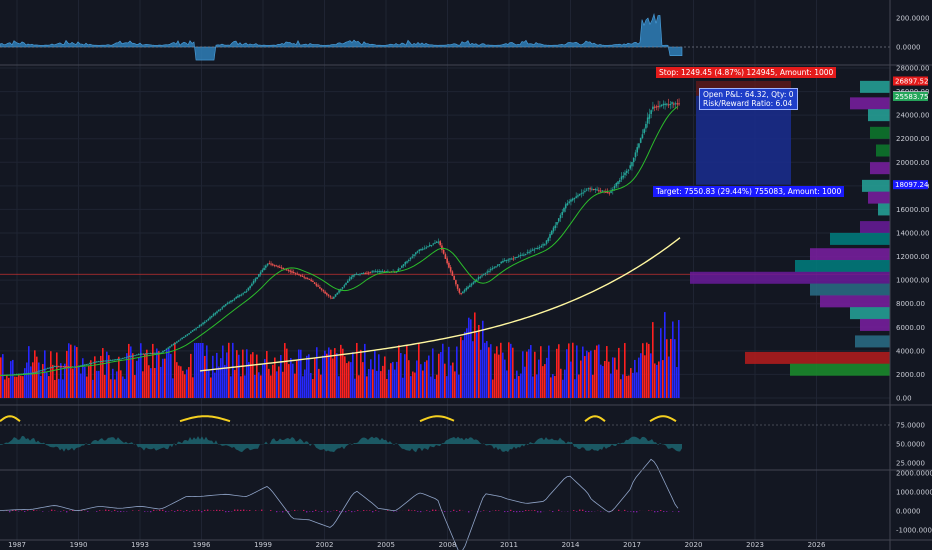  I want to click on price-tick-label: 24000.00, so click(912, 116).